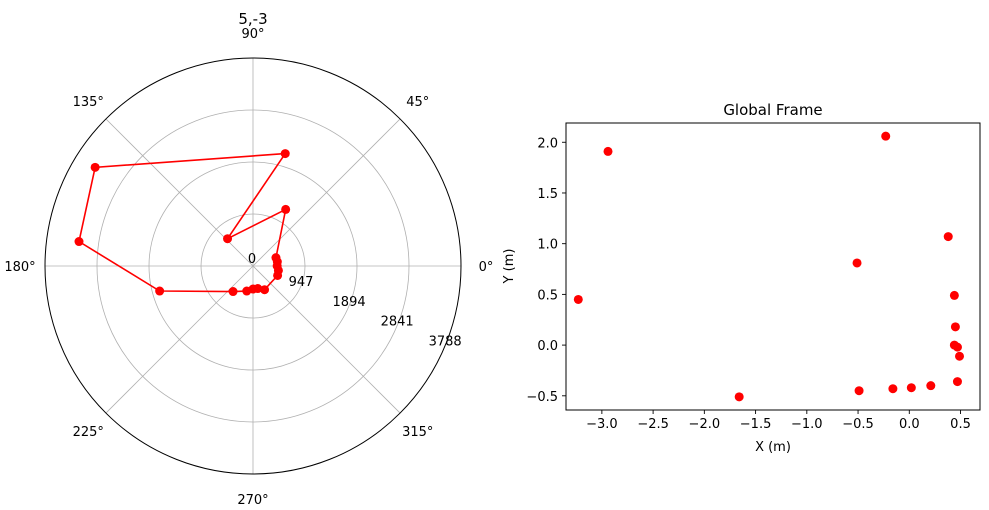 The image size is (989, 510). Describe the element at coordinates (301, 282) in the screenshot. I see `polar-r-tick-label: 947` at that location.